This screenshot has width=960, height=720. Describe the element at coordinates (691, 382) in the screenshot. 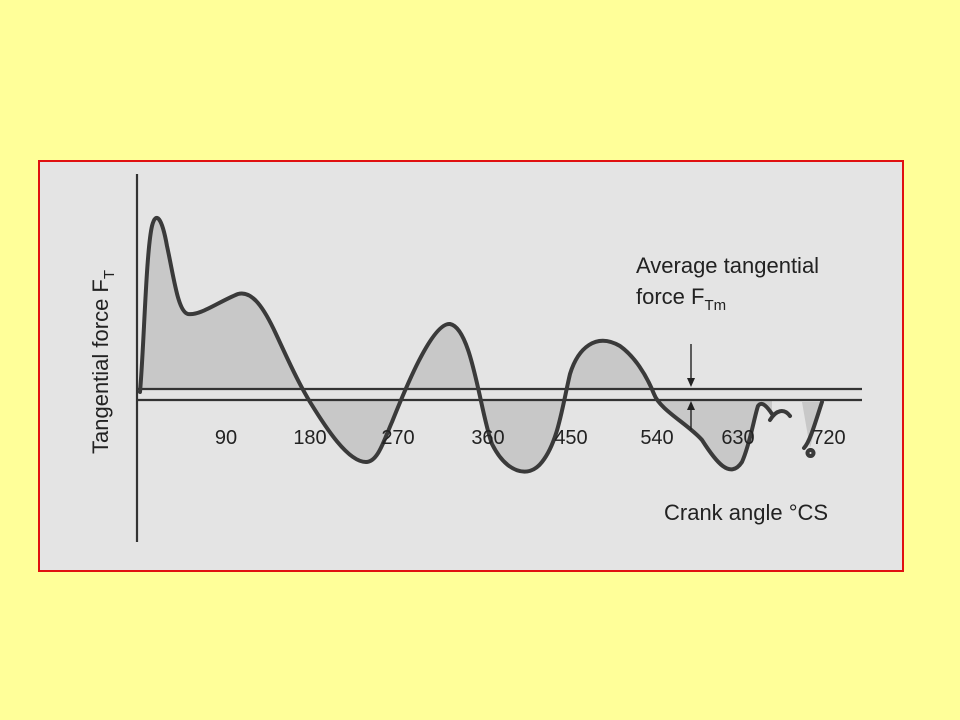

I see `arrowhead-down-icon` at that location.